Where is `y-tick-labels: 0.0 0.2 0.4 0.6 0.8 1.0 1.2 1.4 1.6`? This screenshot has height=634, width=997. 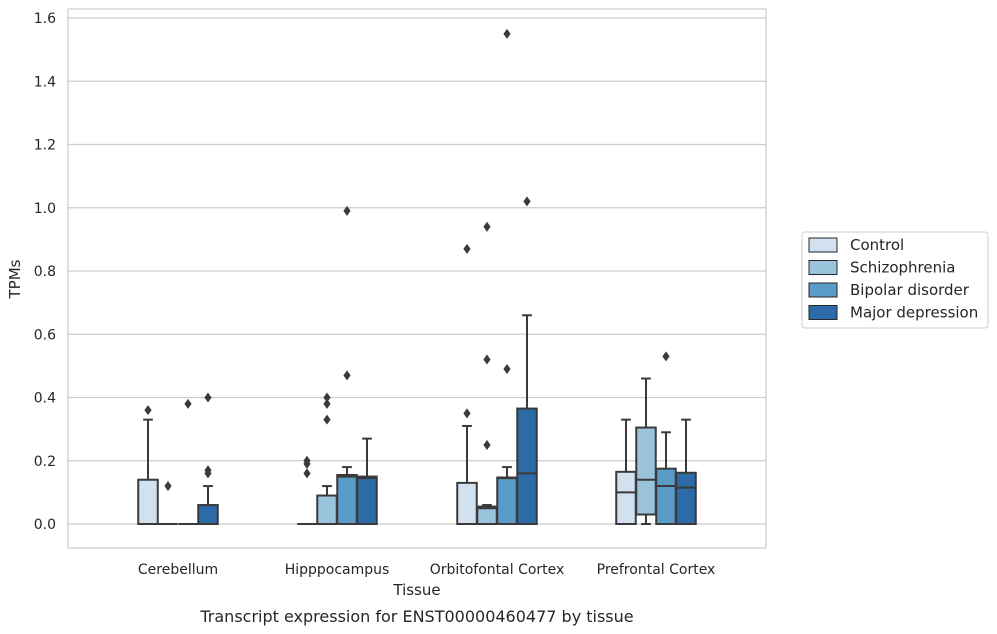
y-tick-labels: 0.0 0.2 0.4 0.6 0.8 1.0 1.2 1.4 1.6 is located at coordinates (45, 272).